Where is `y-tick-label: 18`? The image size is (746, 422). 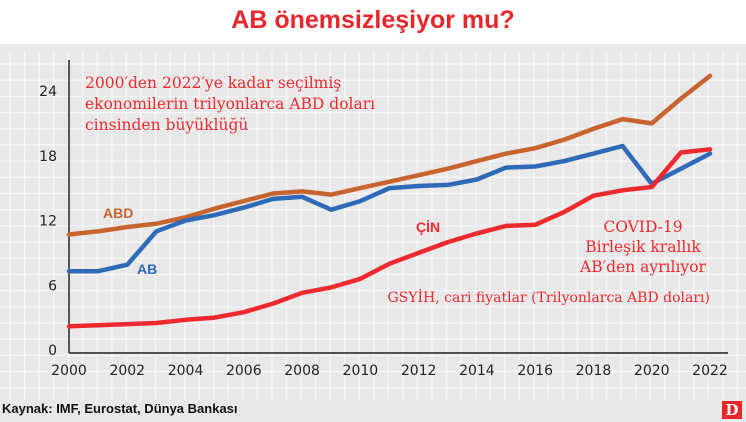
y-tick-label: 18 is located at coordinates (48, 157).